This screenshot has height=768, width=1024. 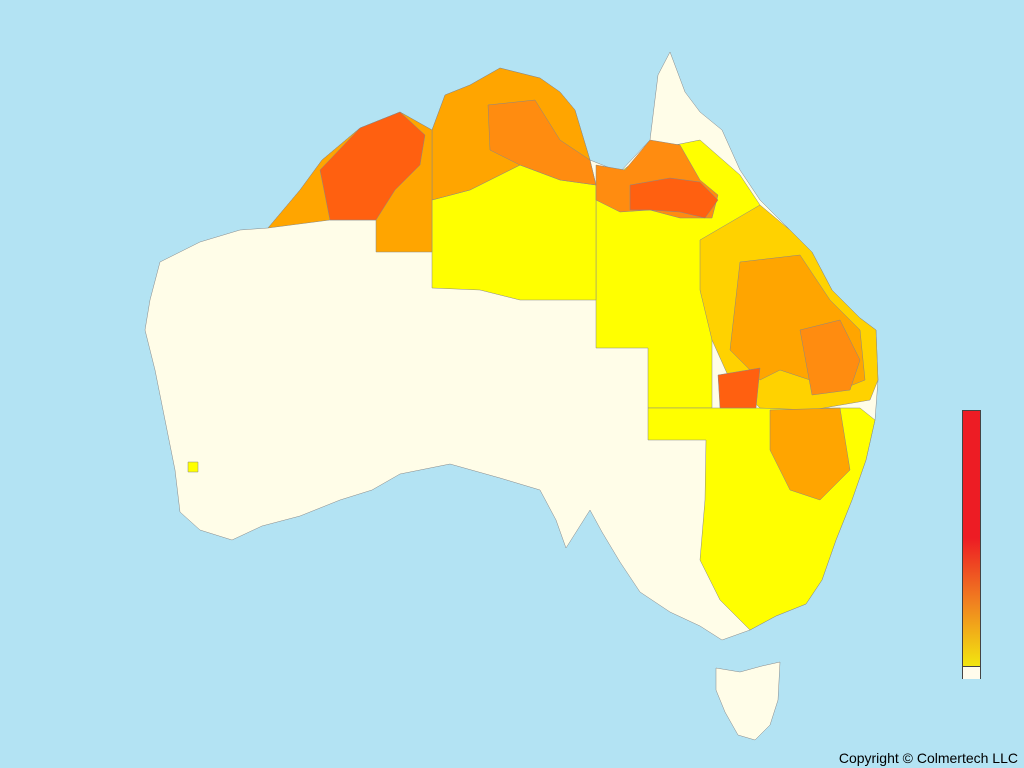 What do you see at coordinates (810, 454) in the screenshot?
I see `nsw-north-region` at bounding box center [810, 454].